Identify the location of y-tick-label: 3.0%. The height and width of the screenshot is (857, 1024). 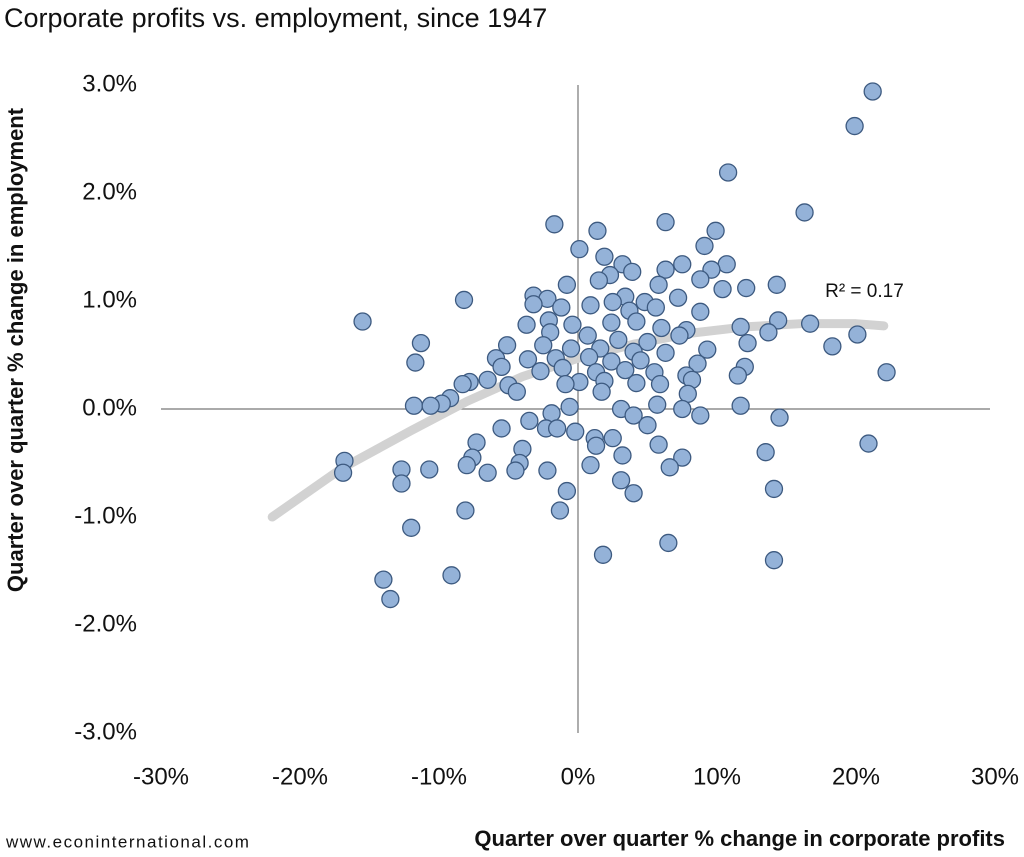
(109, 83).